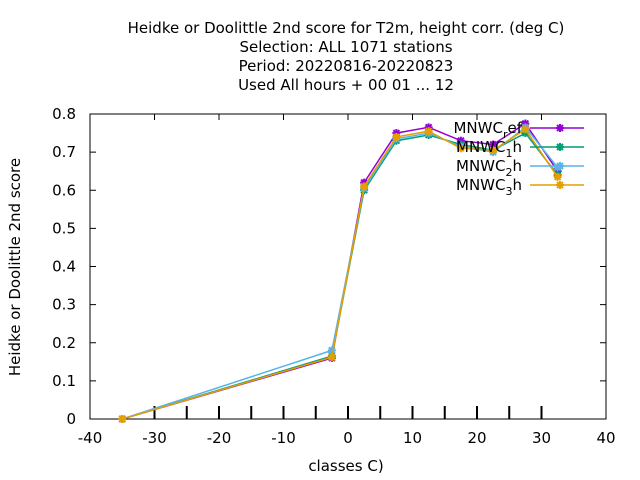 The width and height of the screenshot is (640, 480). I want to click on legend-label: MNWC1h, so click(489, 149).